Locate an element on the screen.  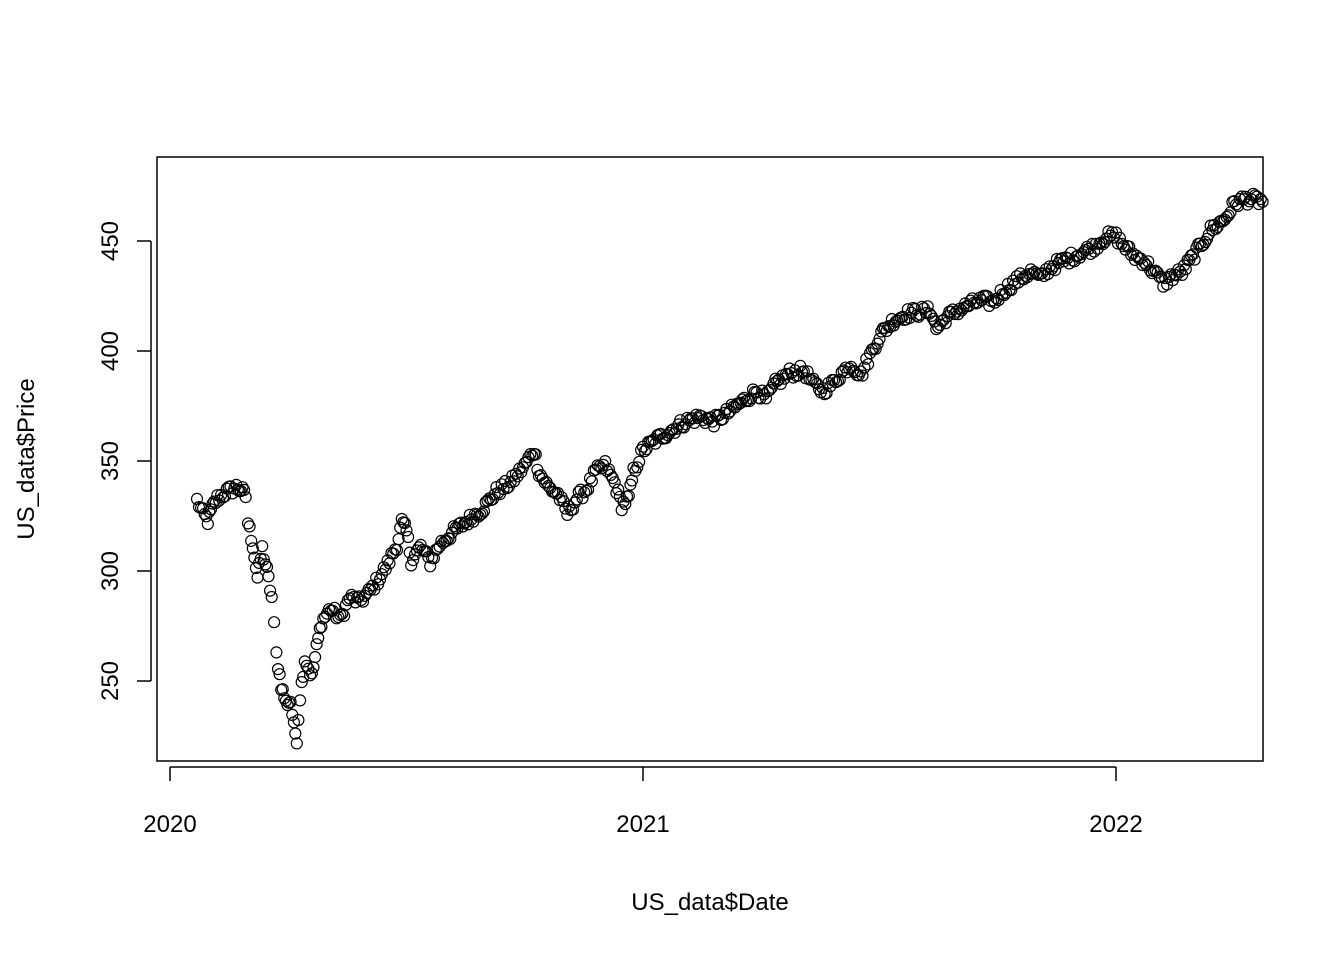
y-tick-label: 400 is located at coordinates (110, 351).